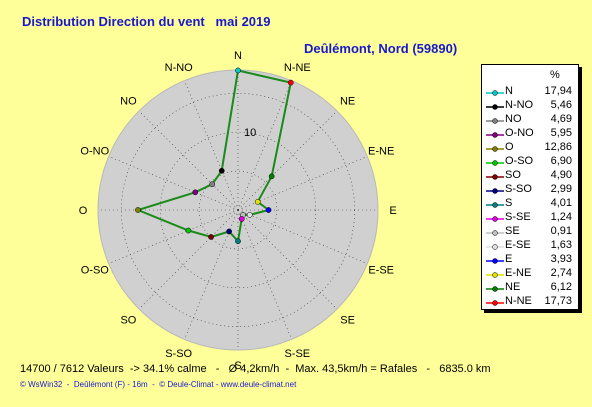 The height and width of the screenshot is (407, 592). What do you see at coordinates (128, 101) in the screenshot?
I see `direction-label: NO` at bounding box center [128, 101].